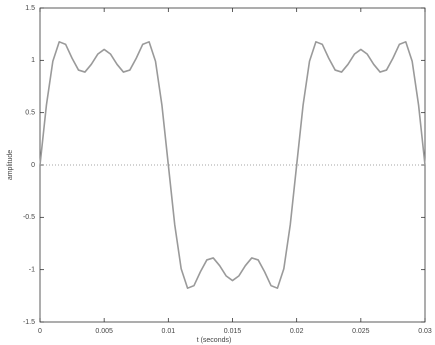 The height and width of the screenshot is (345, 435). What do you see at coordinates (169, 331) in the screenshot?
I see `x-tick-label: 0.01` at bounding box center [169, 331].